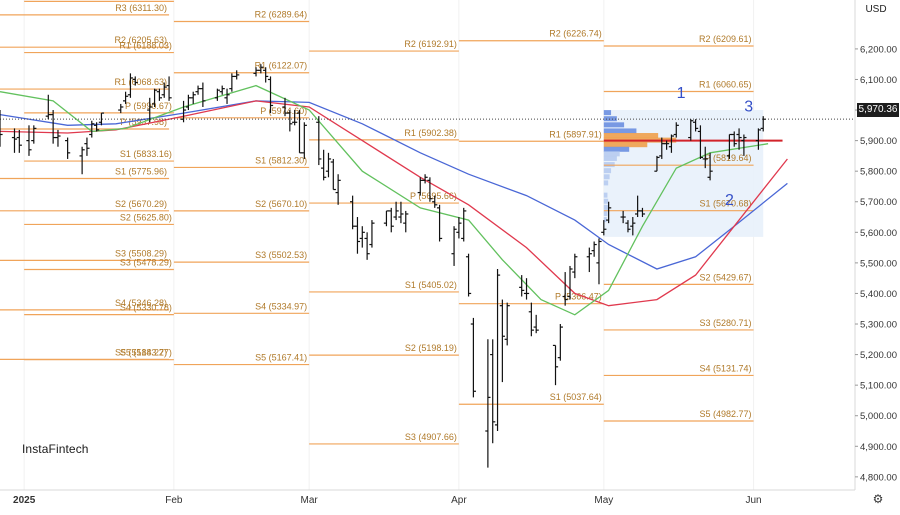 The height and width of the screenshot is (515, 900). I want to click on pivot-level-label: S3 (4907.66), so click(431, 437).